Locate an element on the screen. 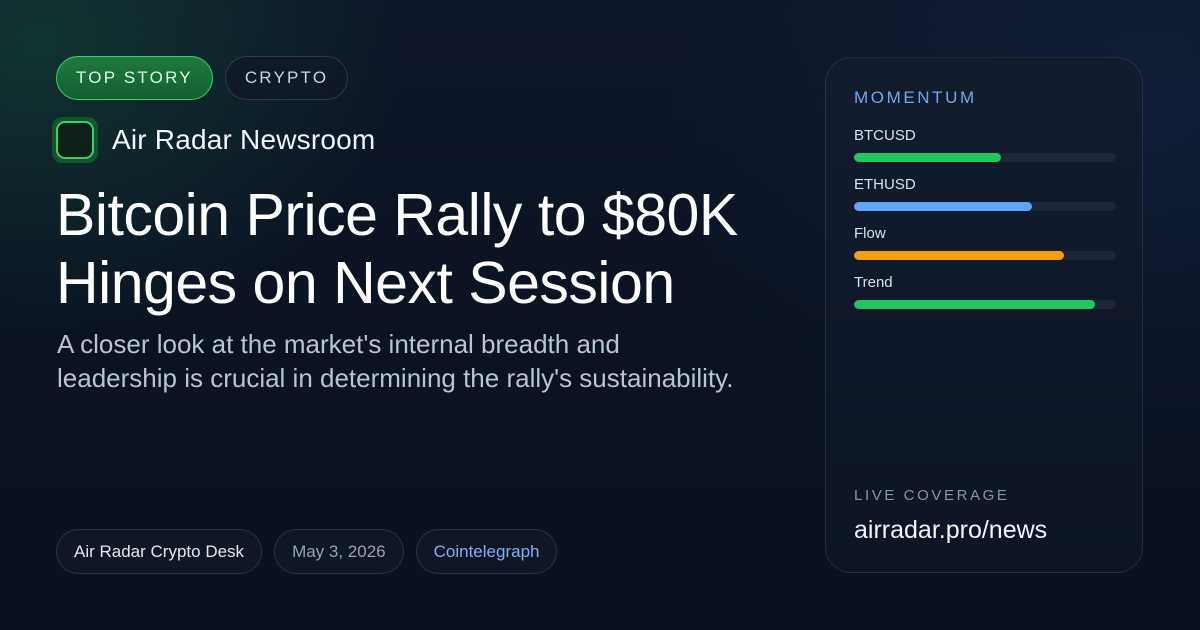  author-chip: Air Radar Crypto Desk is located at coordinates (159, 551).